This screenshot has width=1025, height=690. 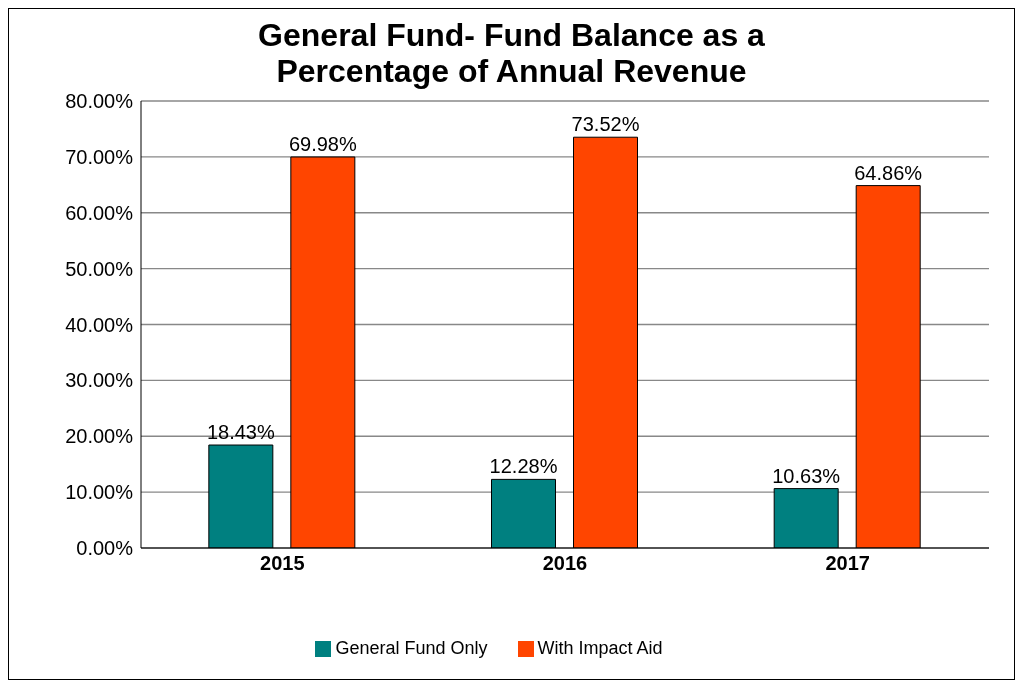 What do you see at coordinates (565, 563) in the screenshot?
I see `x-tick-label: 2016` at bounding box center [565, 563].